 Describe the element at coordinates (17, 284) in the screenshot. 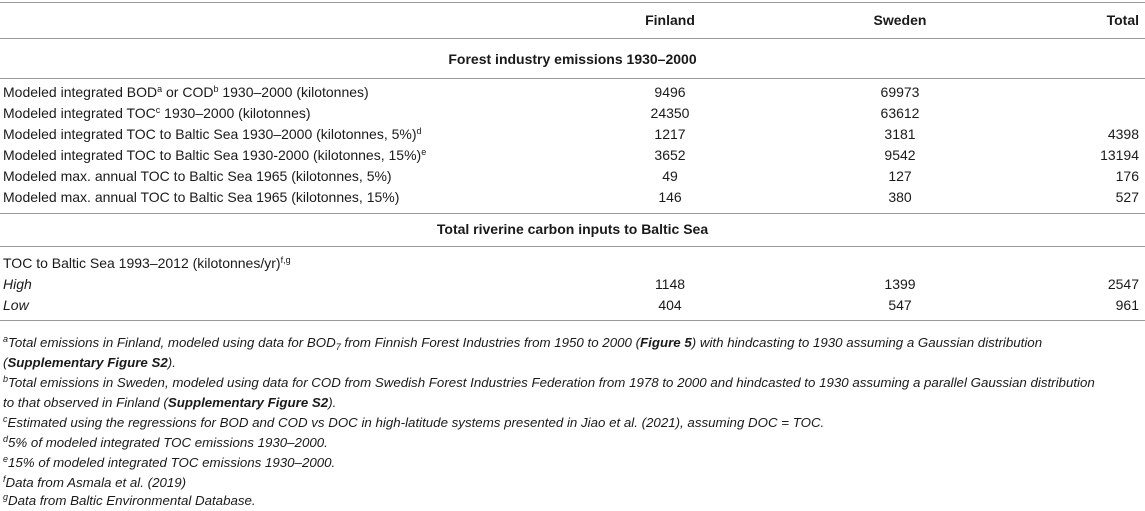

I see `row-label-high: High` at that location.